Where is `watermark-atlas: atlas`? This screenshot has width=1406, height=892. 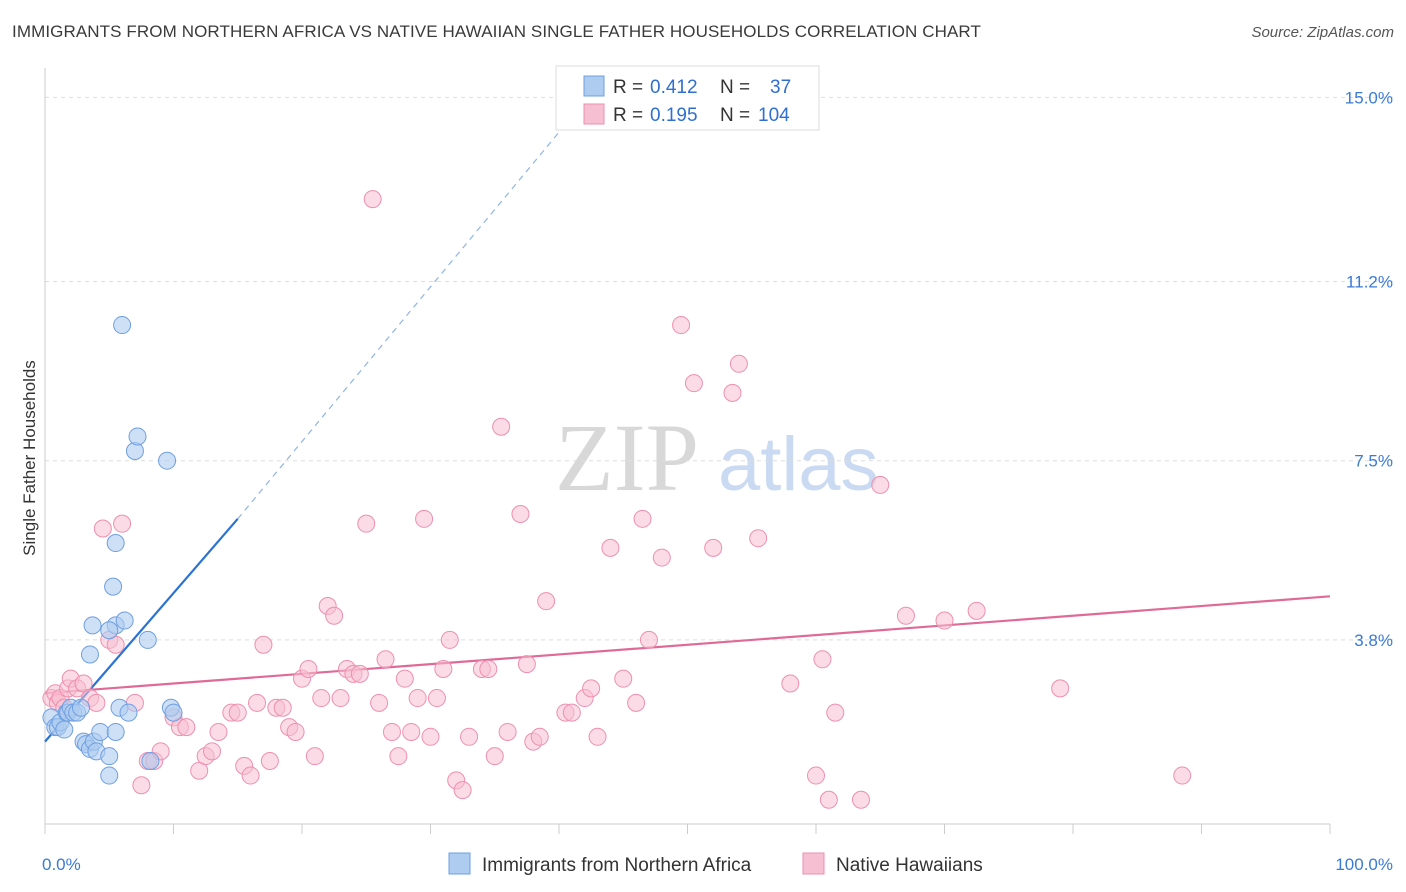
watermark-atlas: atlas is located at coordinates (798, 464).